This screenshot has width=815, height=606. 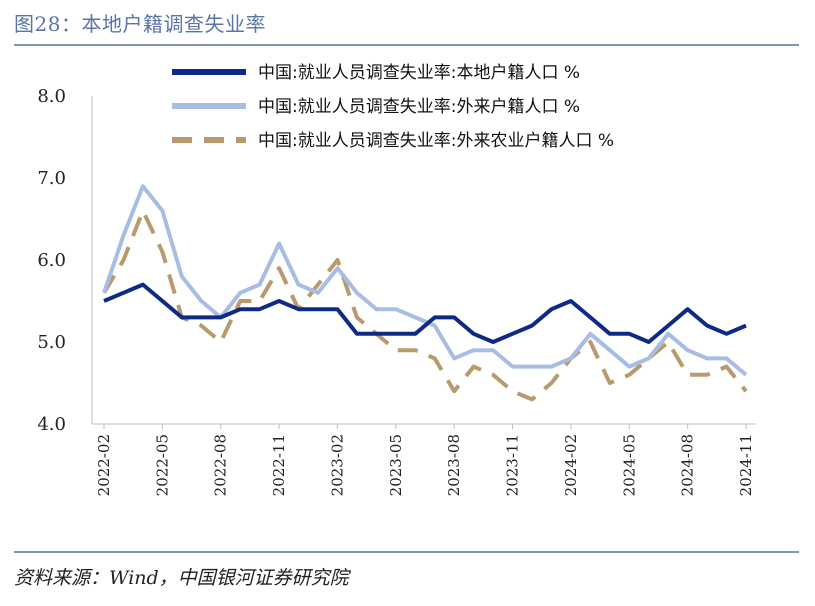 I want to click on x-tick-label: 2024-02, so click(x=571, y=465).